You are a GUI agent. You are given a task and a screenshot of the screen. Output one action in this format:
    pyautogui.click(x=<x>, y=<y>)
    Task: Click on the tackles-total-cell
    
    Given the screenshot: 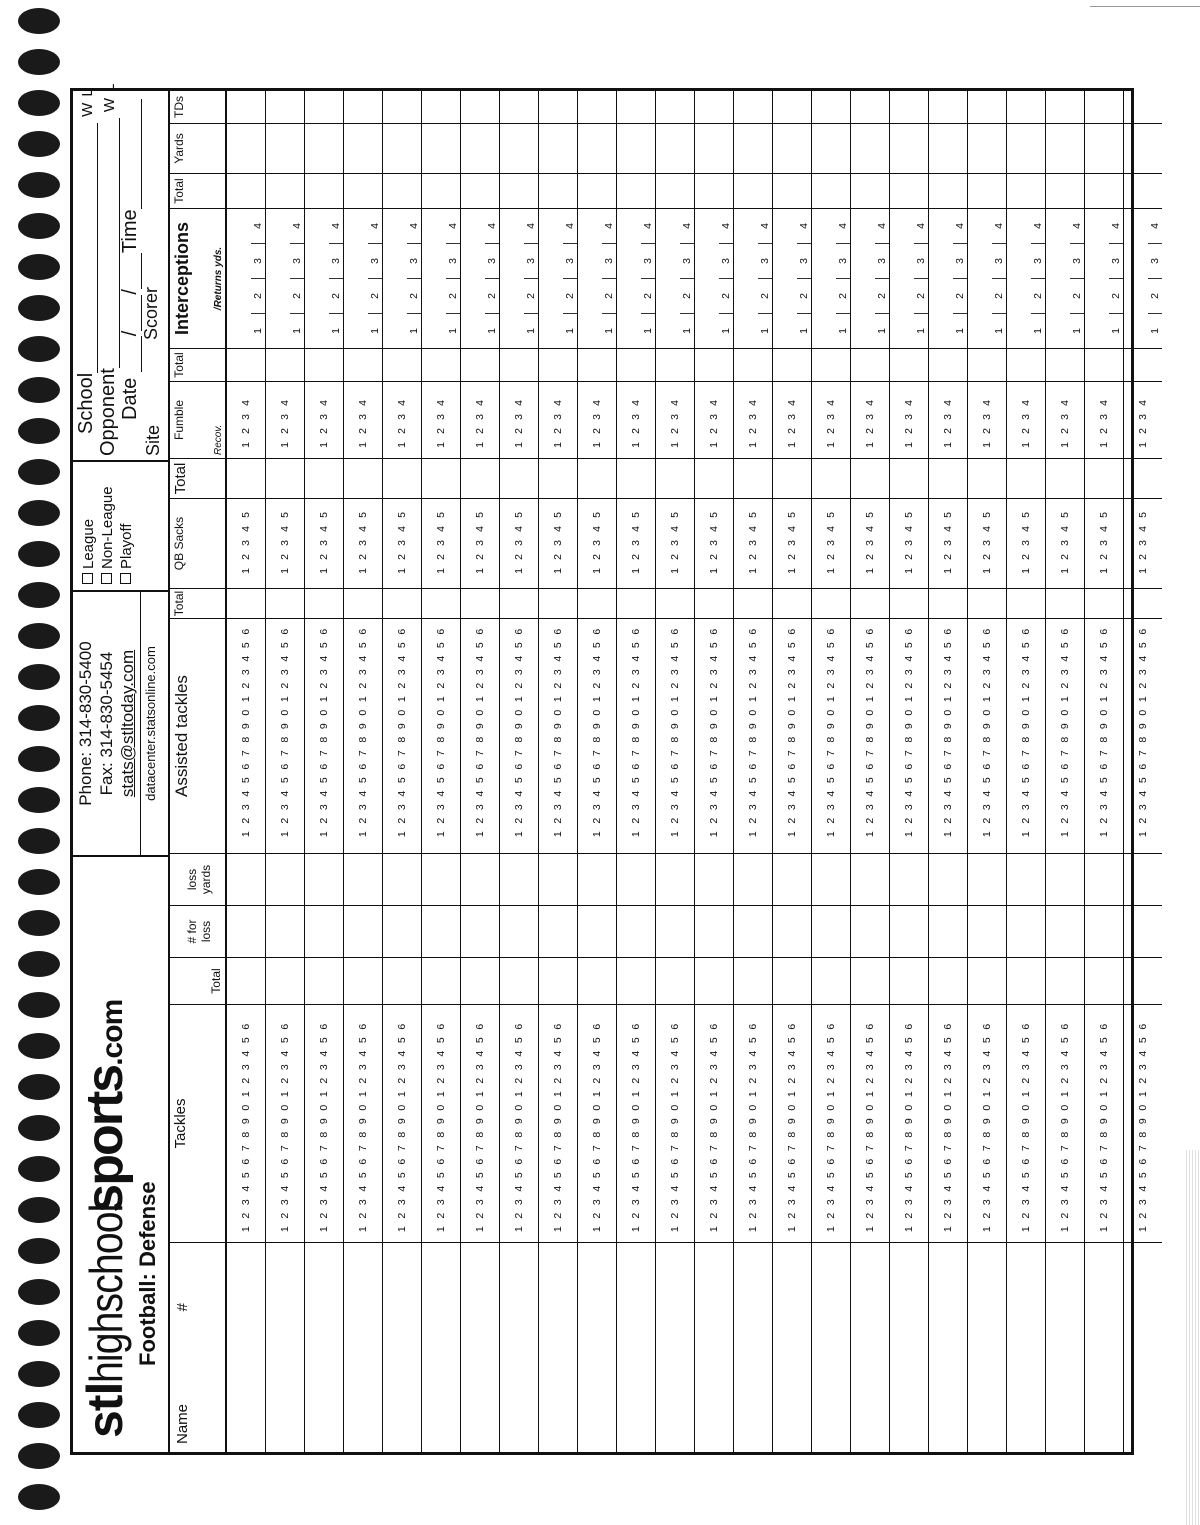 What is the action you would take?
    pyautogui.click(x=246, y=980)
    